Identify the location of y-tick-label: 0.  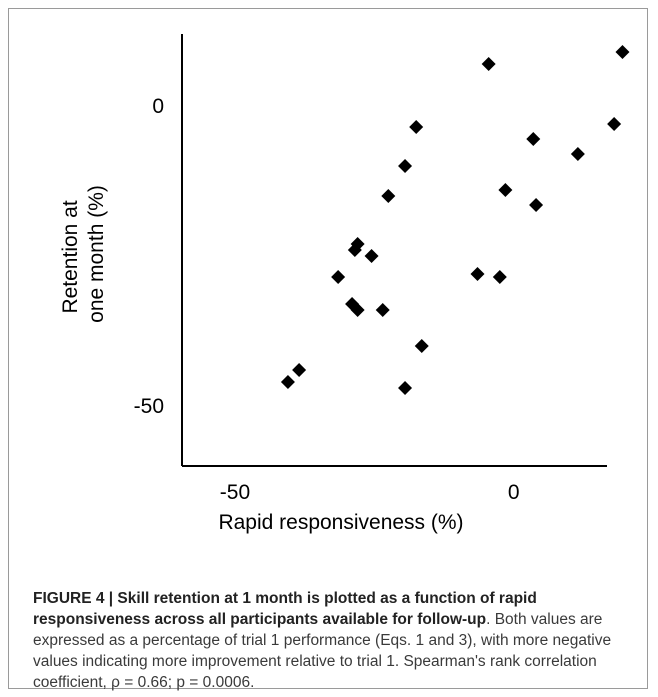
(158, 106).